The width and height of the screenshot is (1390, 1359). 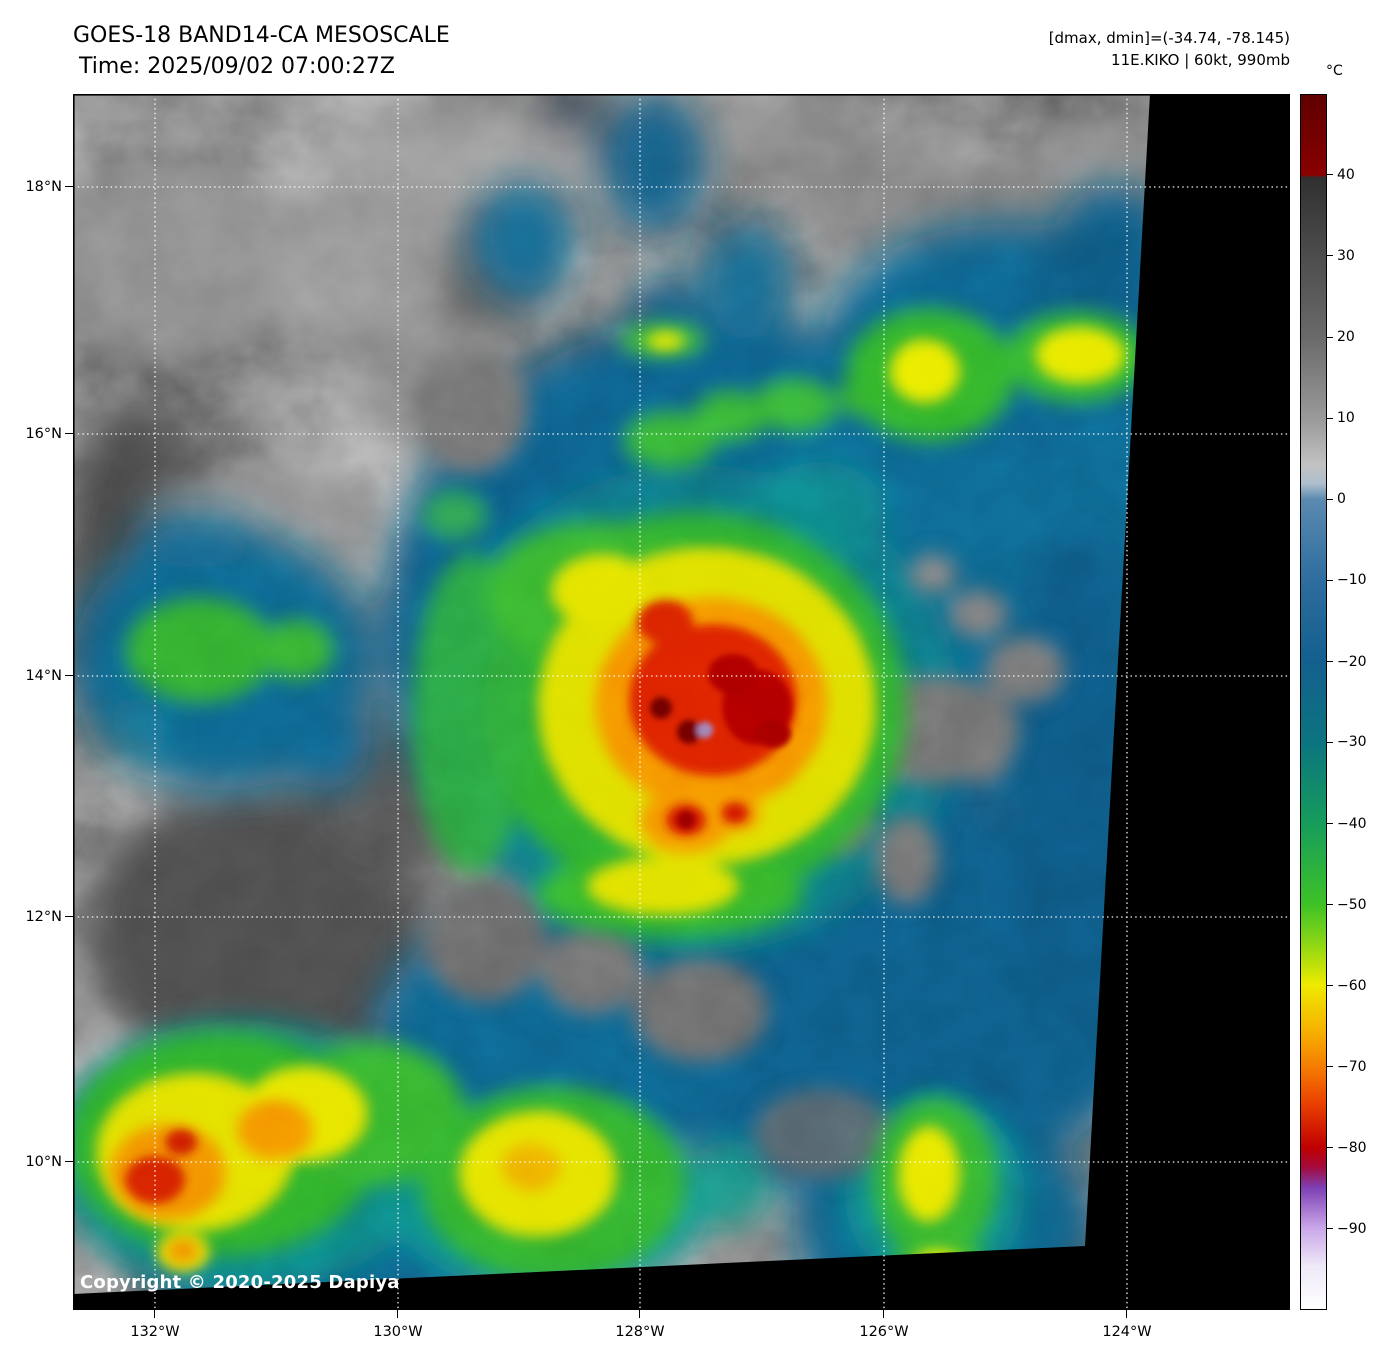 I want to click on colorbar-tick-label: −40, so click(x=1352, y=823).